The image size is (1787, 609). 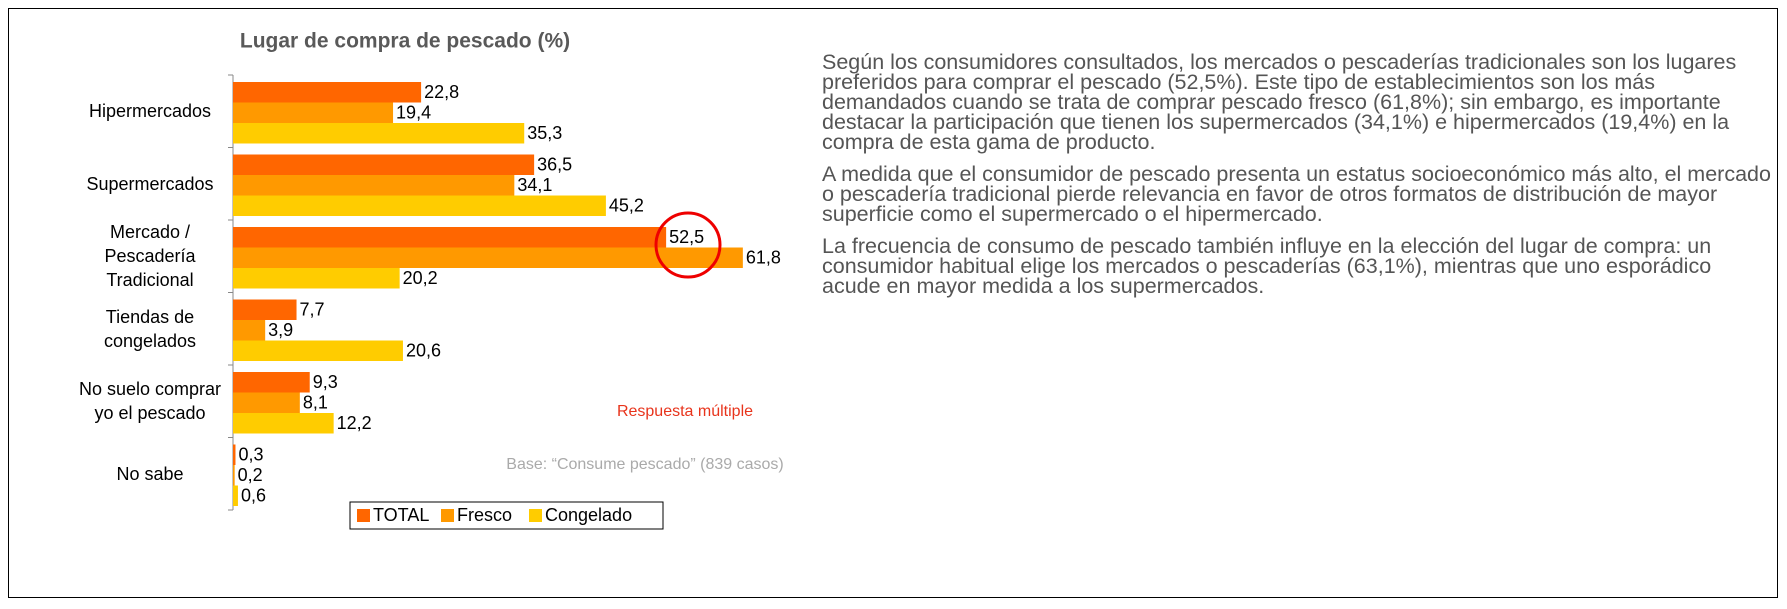 I want to click on value-label: 45,2, so click(x=626, y=206).